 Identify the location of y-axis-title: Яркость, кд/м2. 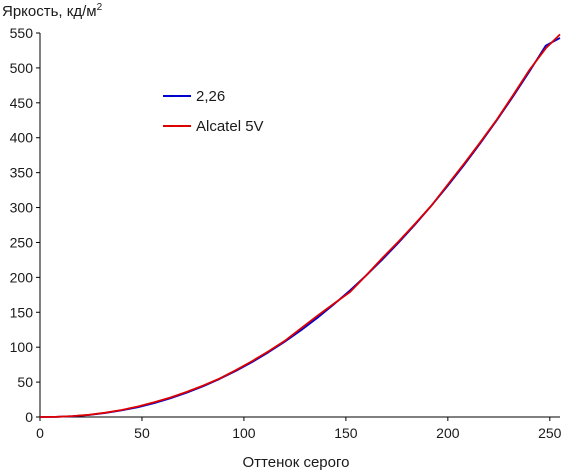
(52, 11).